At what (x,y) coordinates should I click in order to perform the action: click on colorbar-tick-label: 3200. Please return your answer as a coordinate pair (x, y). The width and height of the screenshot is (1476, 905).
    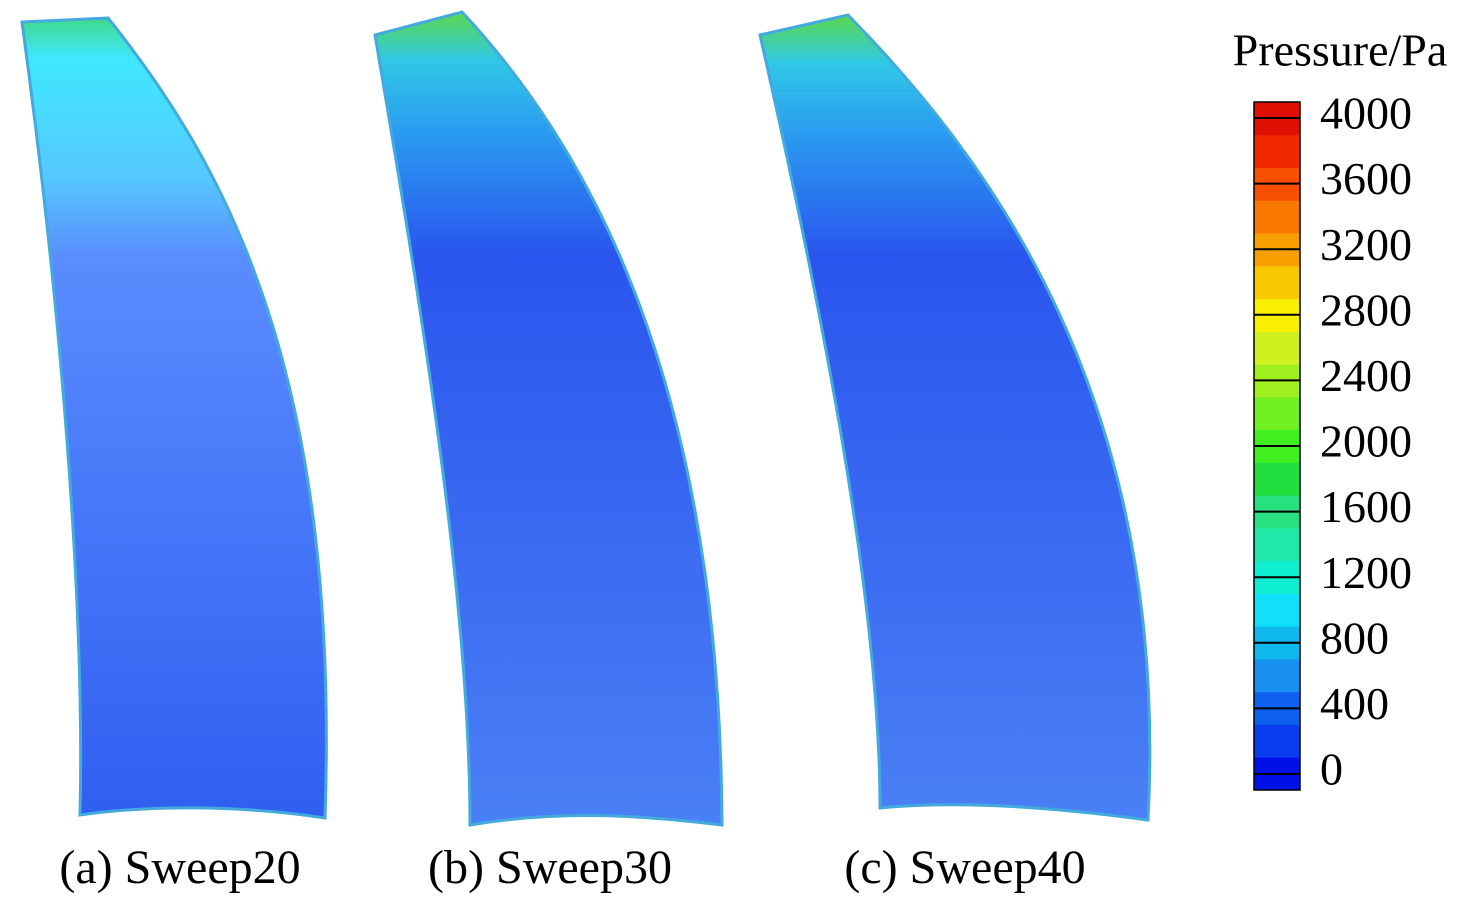
    Looking at the image, I should click on (1366, 244).